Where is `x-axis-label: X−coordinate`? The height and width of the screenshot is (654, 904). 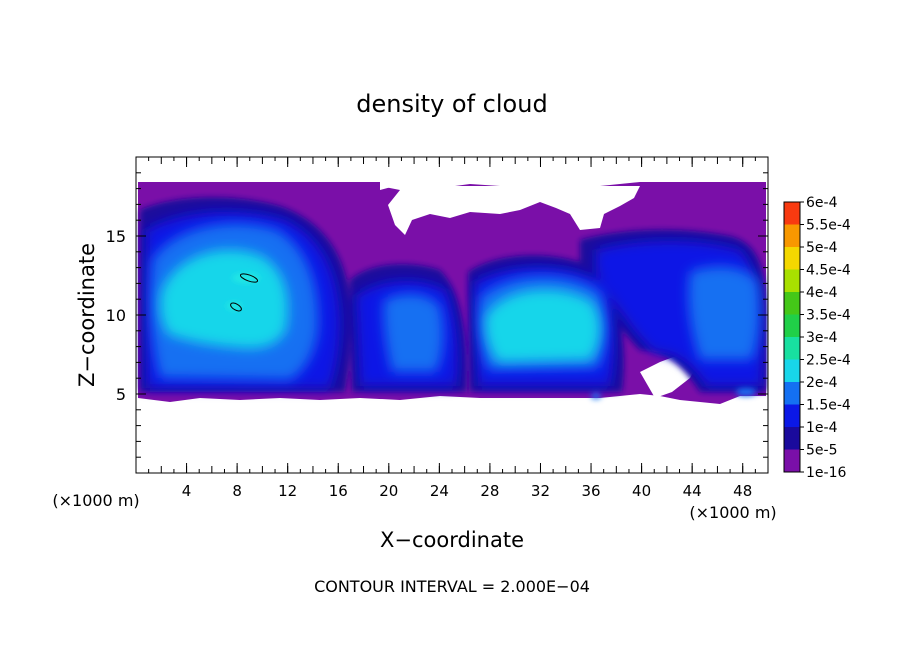 x-axis-label: X−coordinate is located at coordinates (452, 540).